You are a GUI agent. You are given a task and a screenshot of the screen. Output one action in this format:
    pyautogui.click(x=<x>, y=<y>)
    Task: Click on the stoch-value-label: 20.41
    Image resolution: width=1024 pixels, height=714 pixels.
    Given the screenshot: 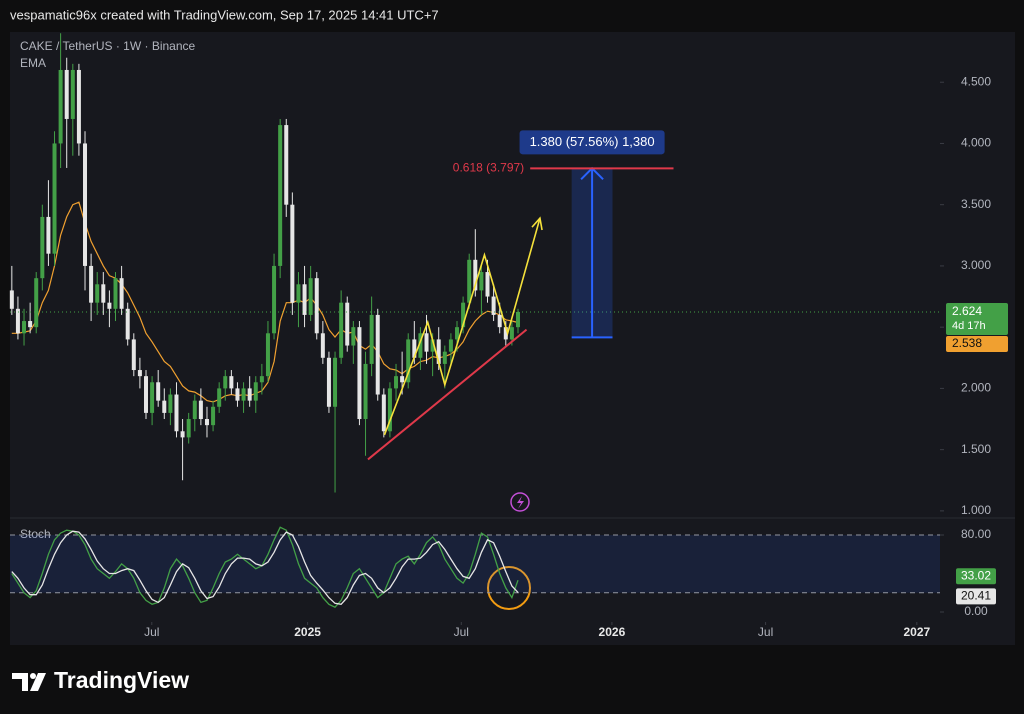 What is the action you would take?
    pyautogui.click(x=976, y=596)
    